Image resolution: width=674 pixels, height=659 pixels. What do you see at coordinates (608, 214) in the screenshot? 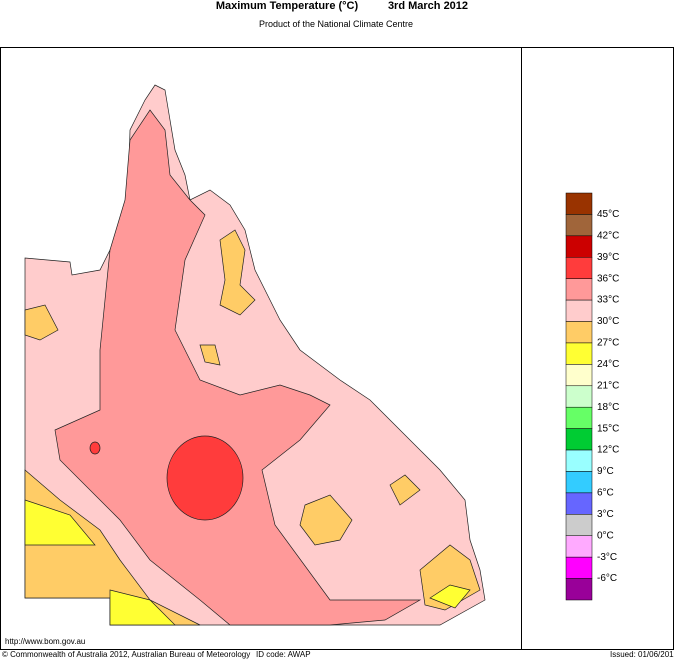
I see `legend-label: 45°C` at bounding box center [608, 214].